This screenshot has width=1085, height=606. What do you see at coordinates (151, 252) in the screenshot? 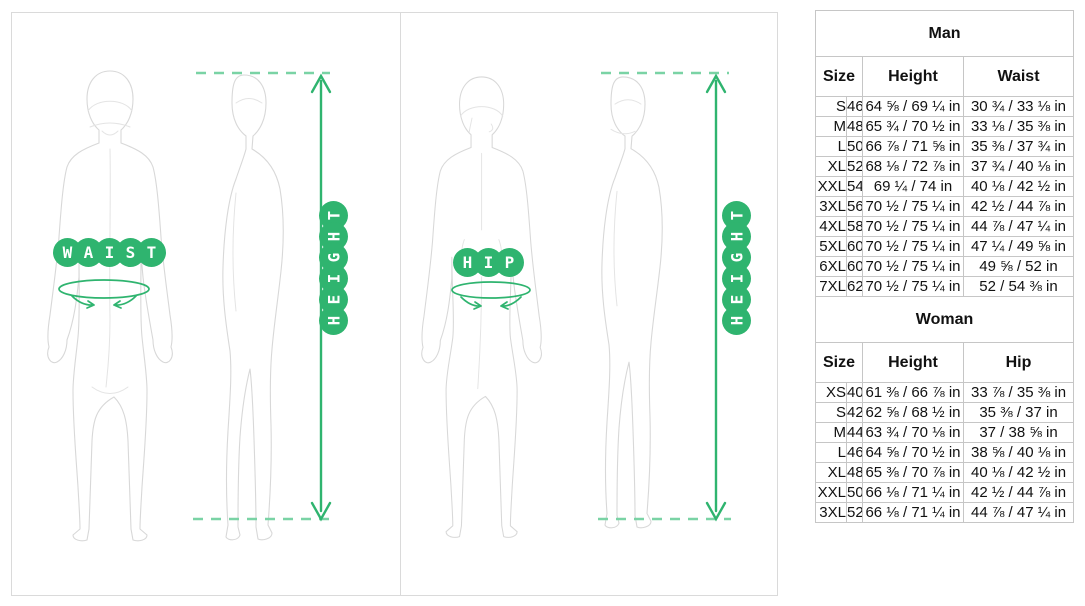
I see `letter-bead: T` at bounding box center [151, 252].